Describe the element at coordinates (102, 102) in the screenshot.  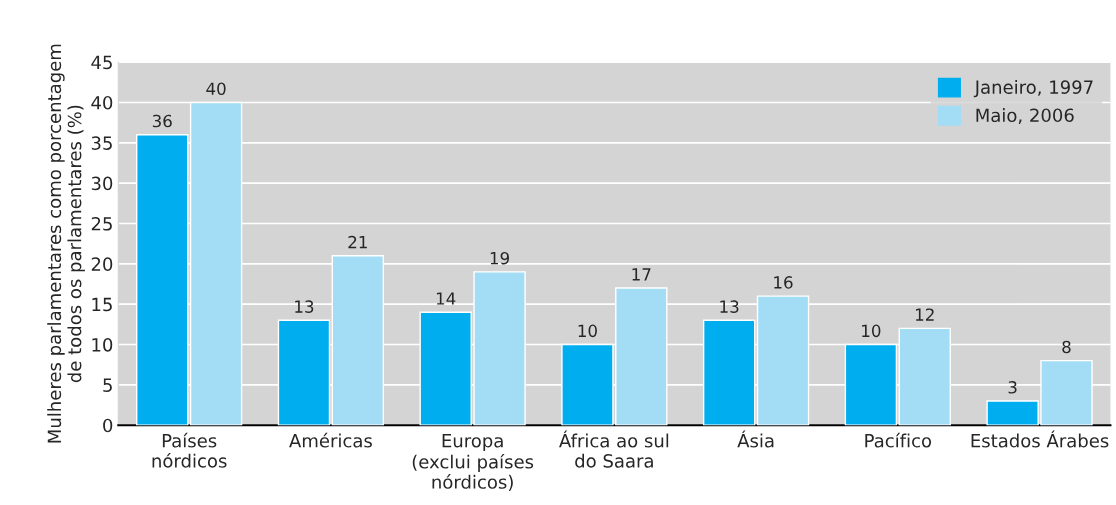
I see `y-tick-label: 40` at that location.